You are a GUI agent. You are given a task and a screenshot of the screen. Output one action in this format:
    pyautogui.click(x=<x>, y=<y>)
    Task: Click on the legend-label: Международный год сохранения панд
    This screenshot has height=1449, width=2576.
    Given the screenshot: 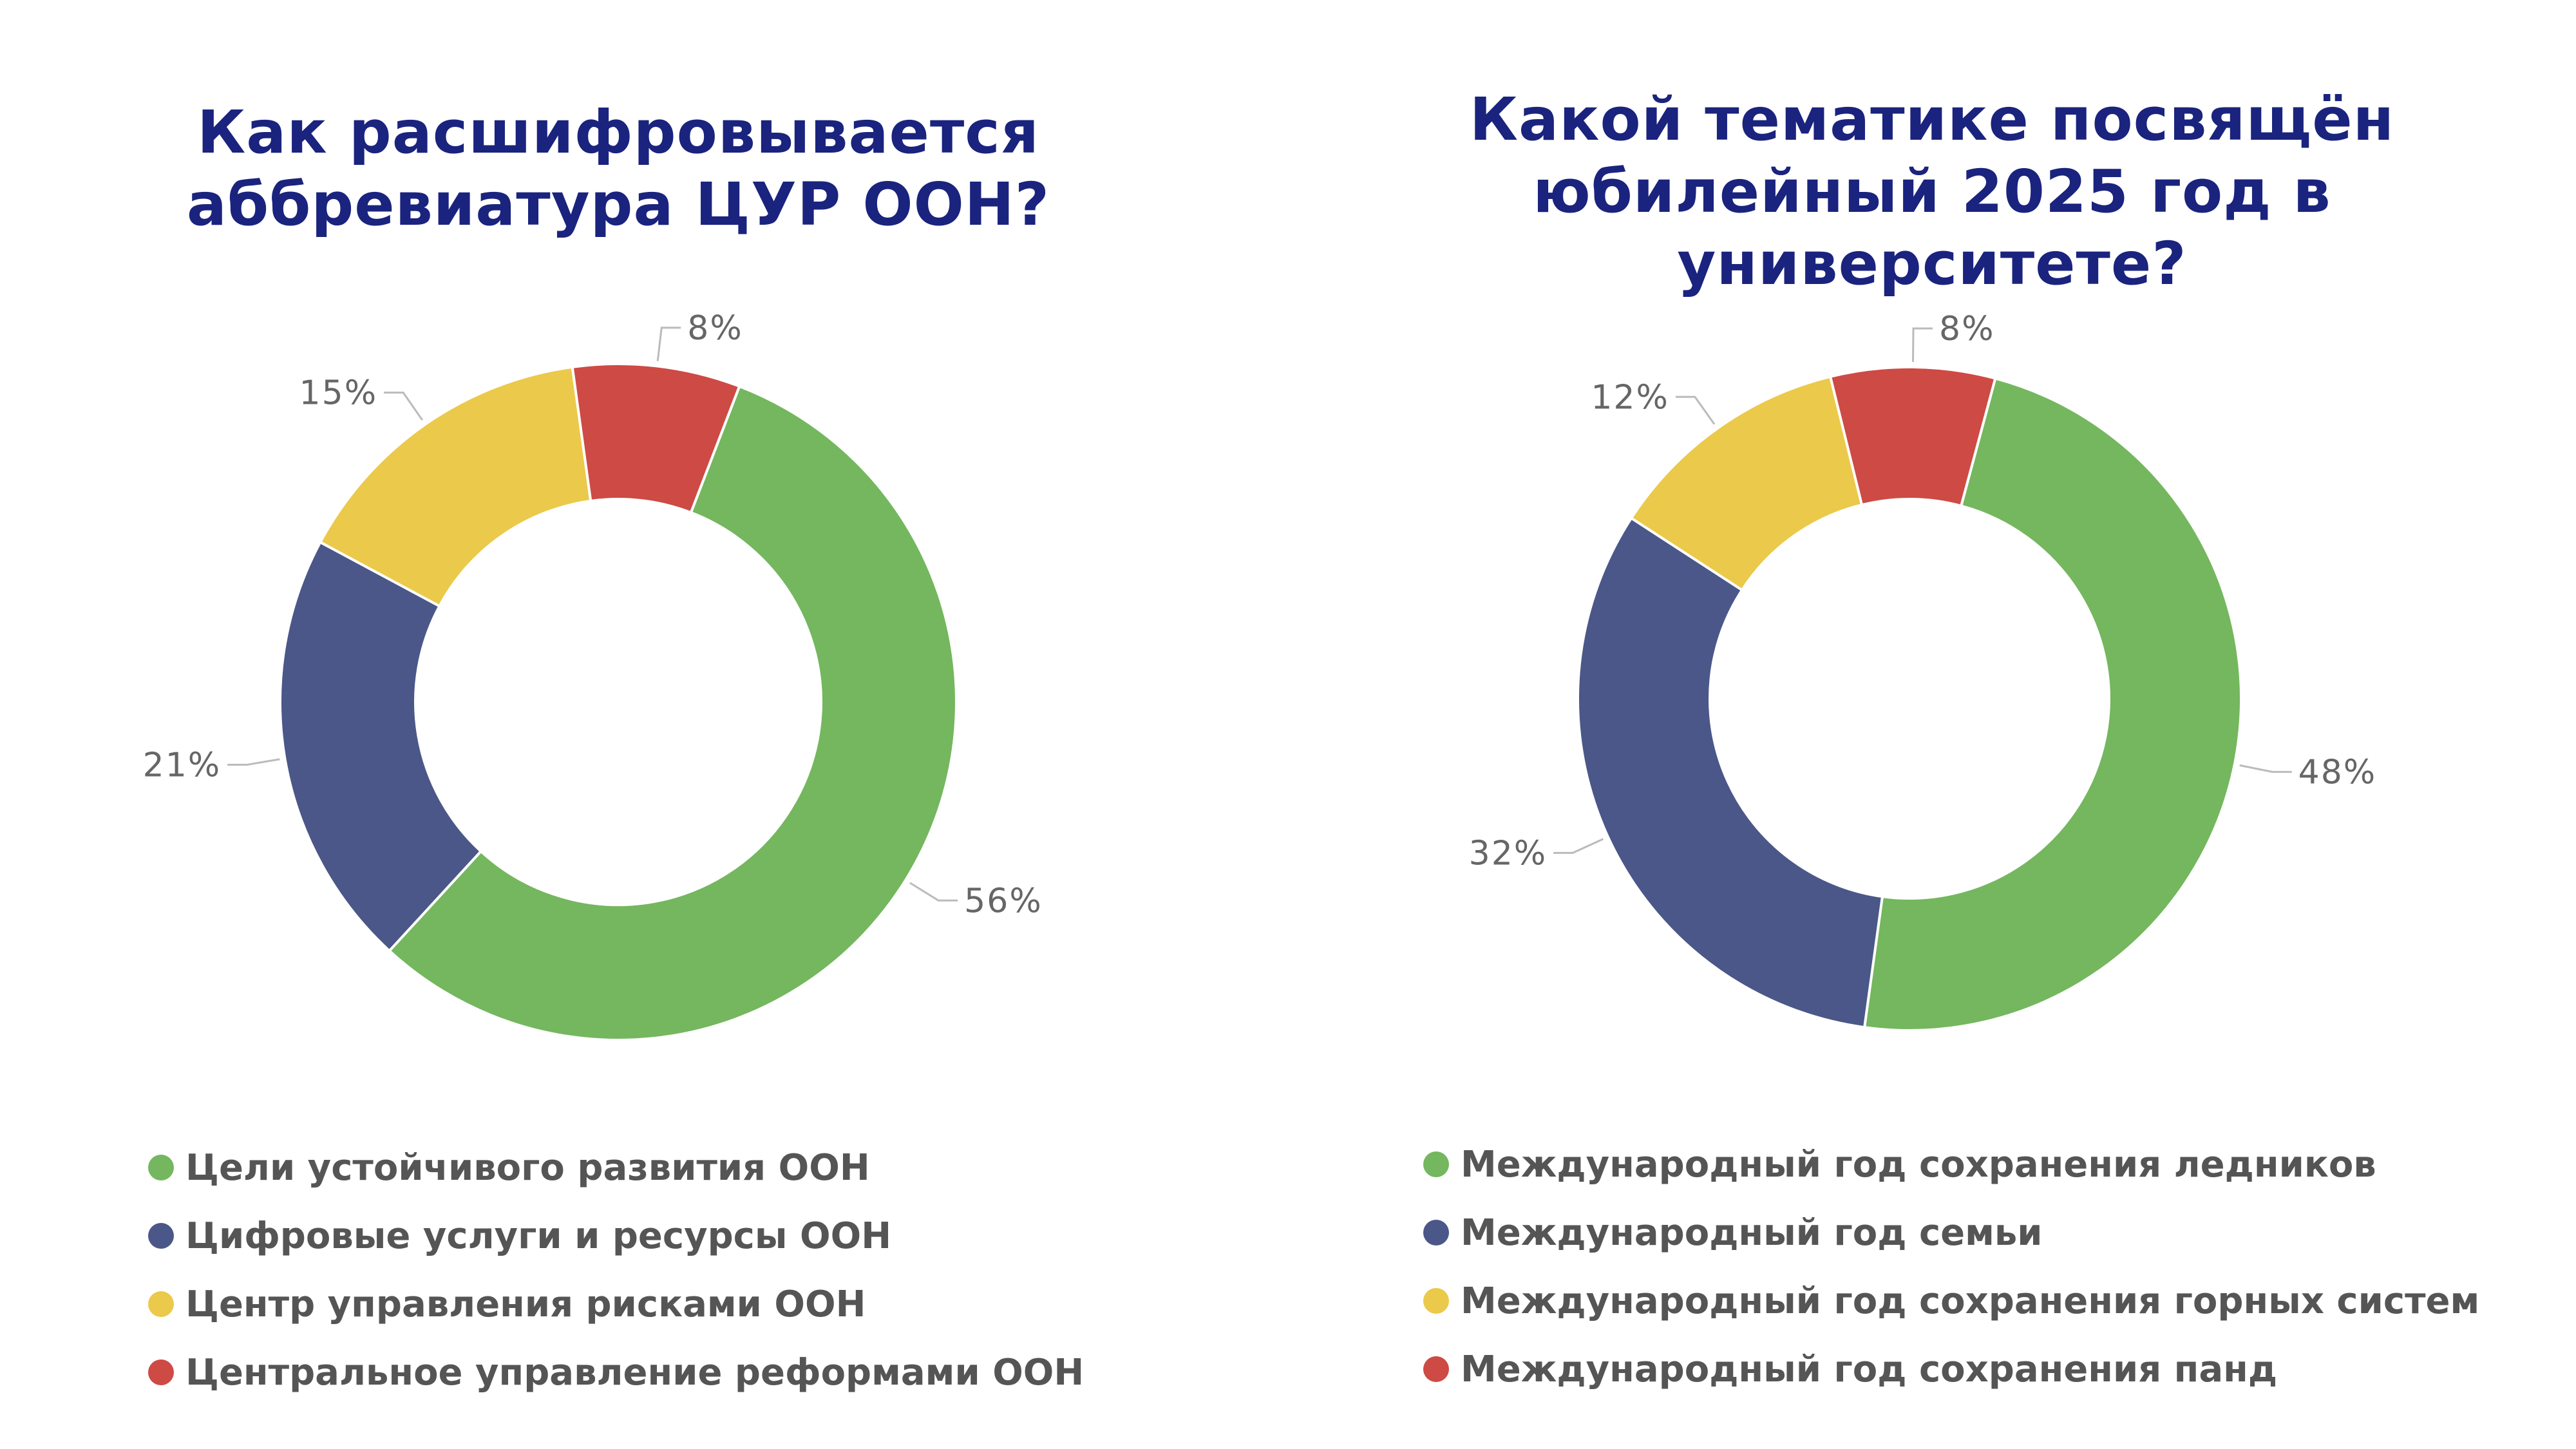 What is the action you would take?
    pyautogui.click(x=1869, y=1369)
    